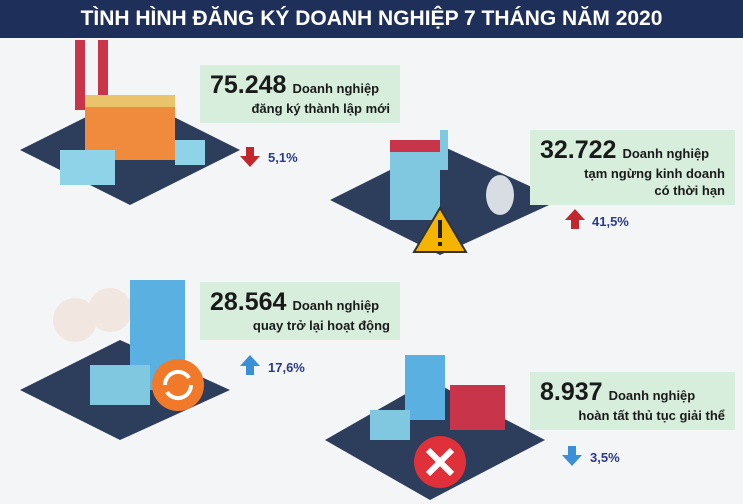 The image size is (743, 504). What do you see at coordinates (578, 150) in the screenshot?
I see `stat-number: 32.722` at bounding box center [578, 150].